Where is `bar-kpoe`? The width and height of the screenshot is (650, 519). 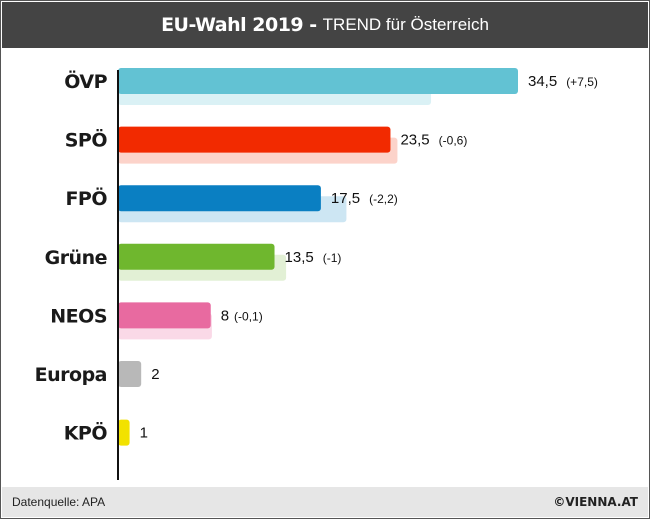 bar-kpoe is located at coordinates (124, 433).